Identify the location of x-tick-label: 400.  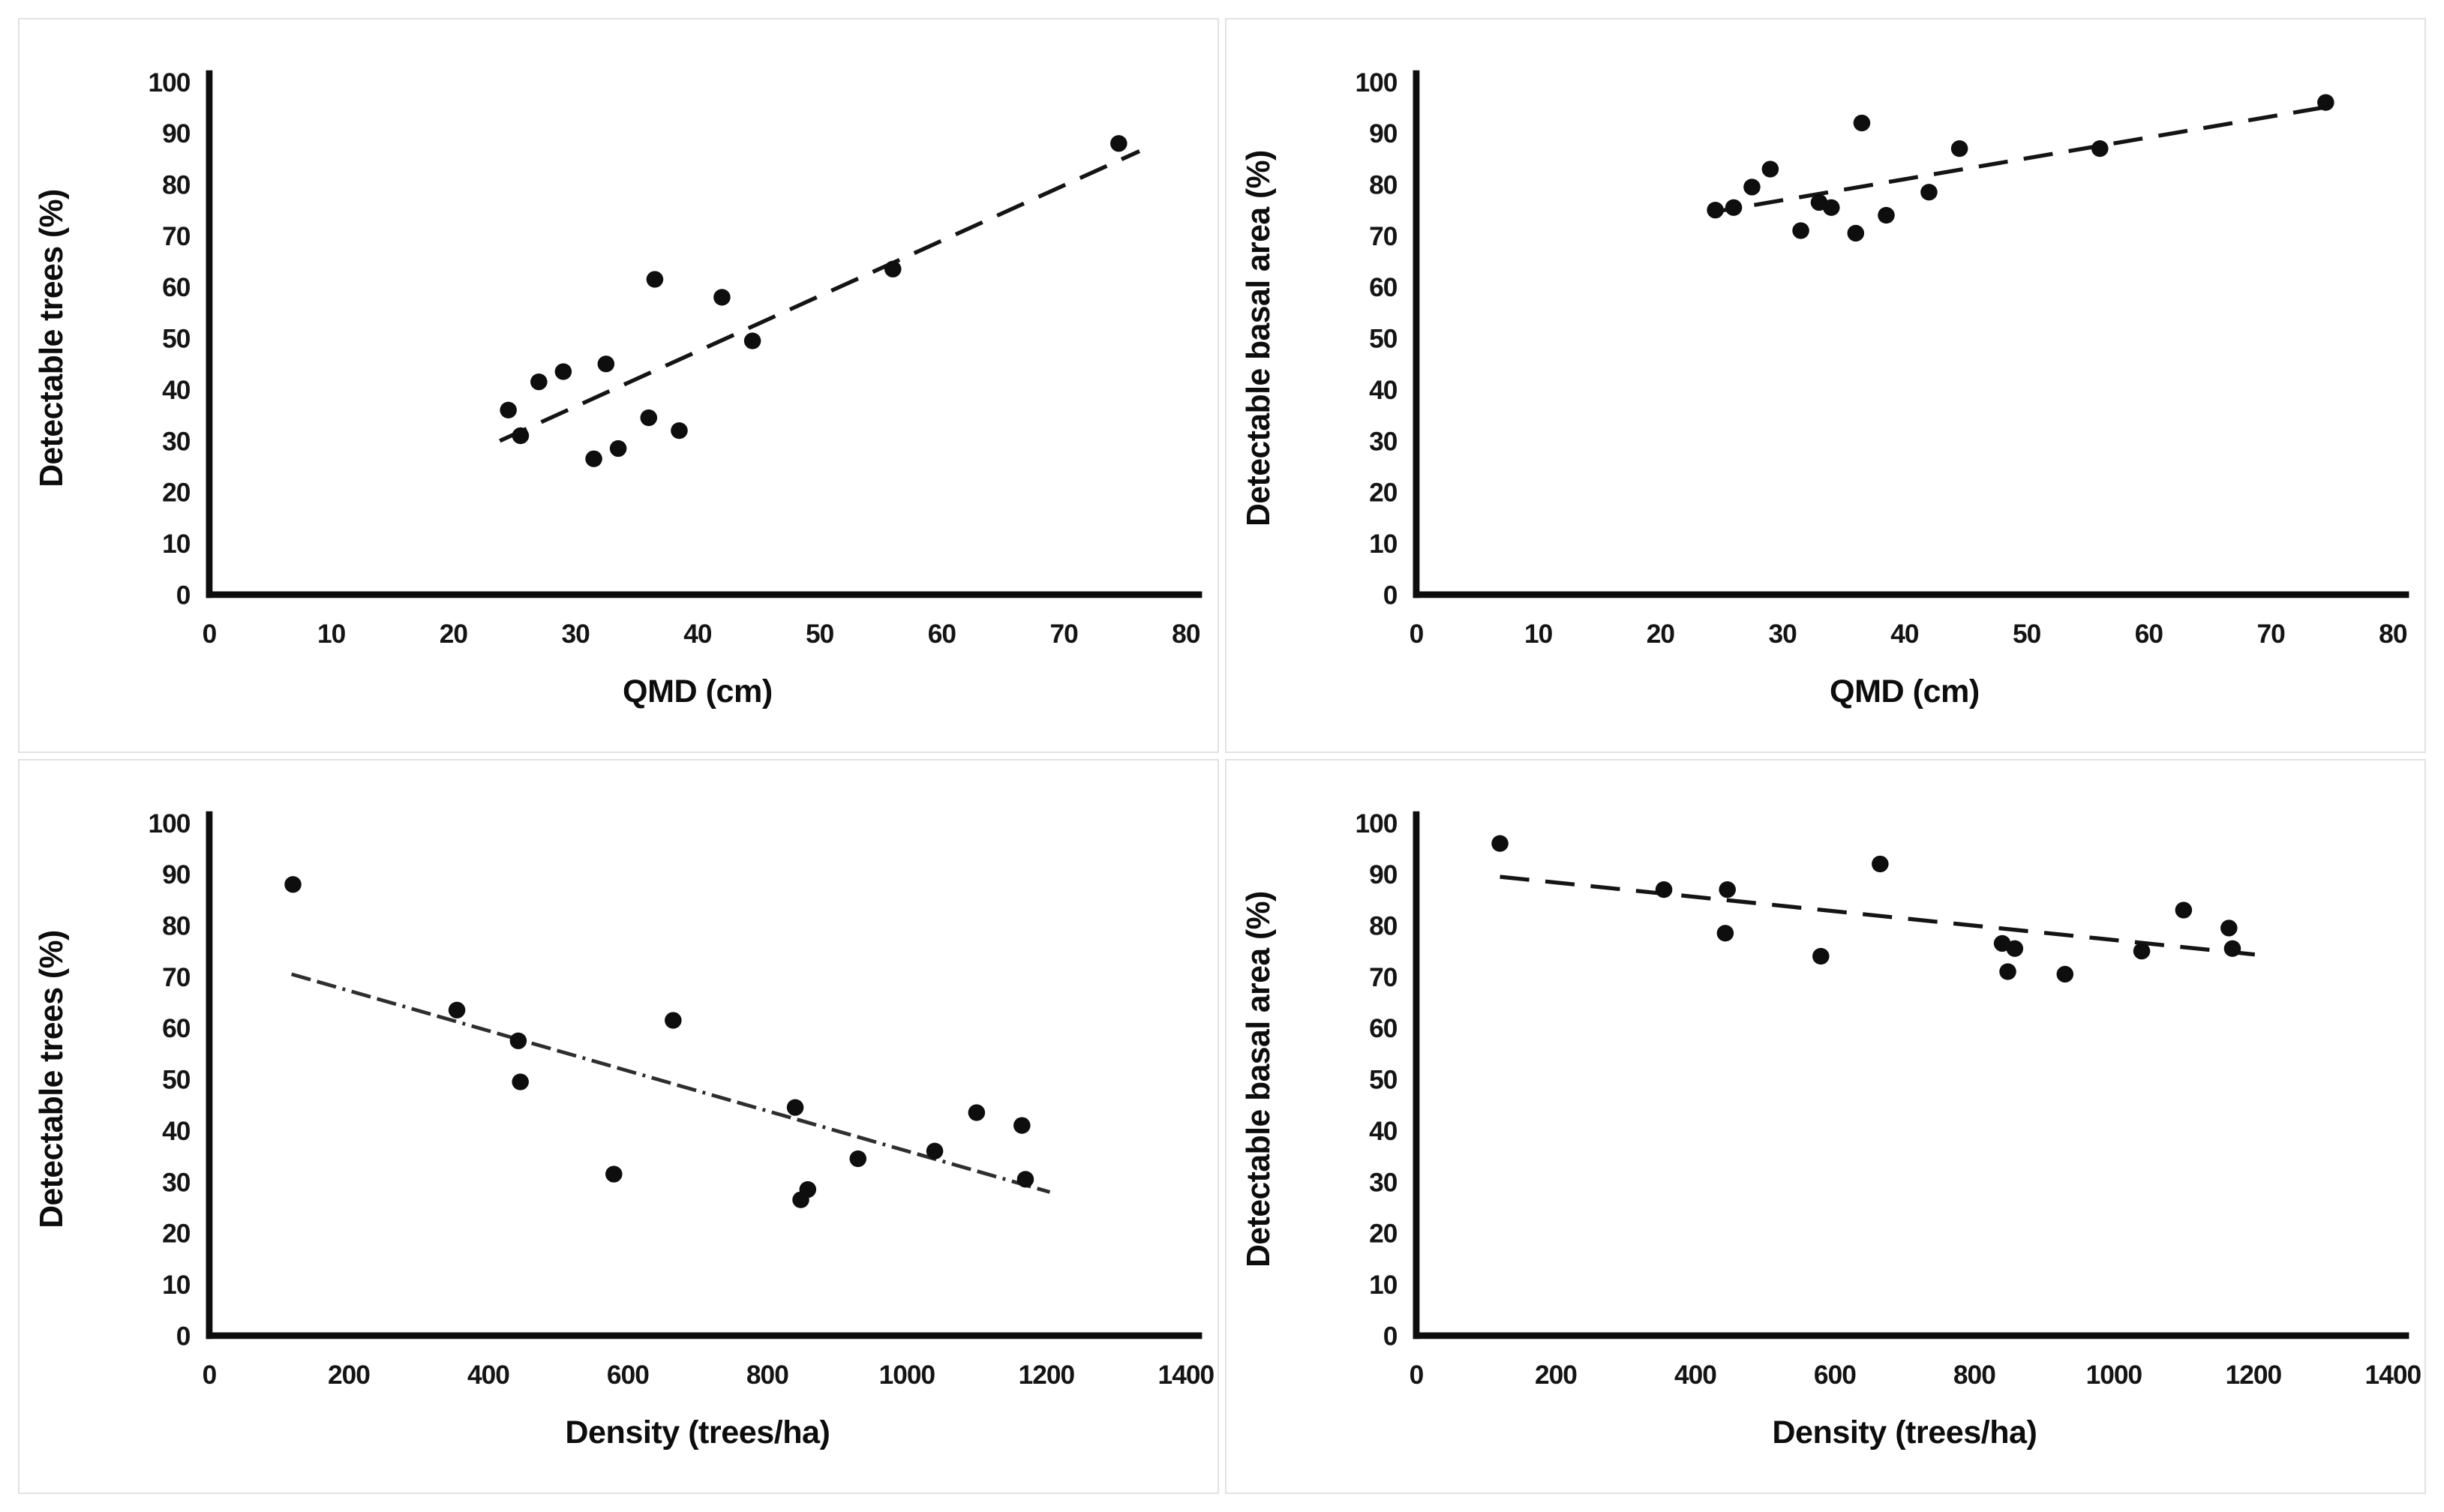
(1695, 1375).